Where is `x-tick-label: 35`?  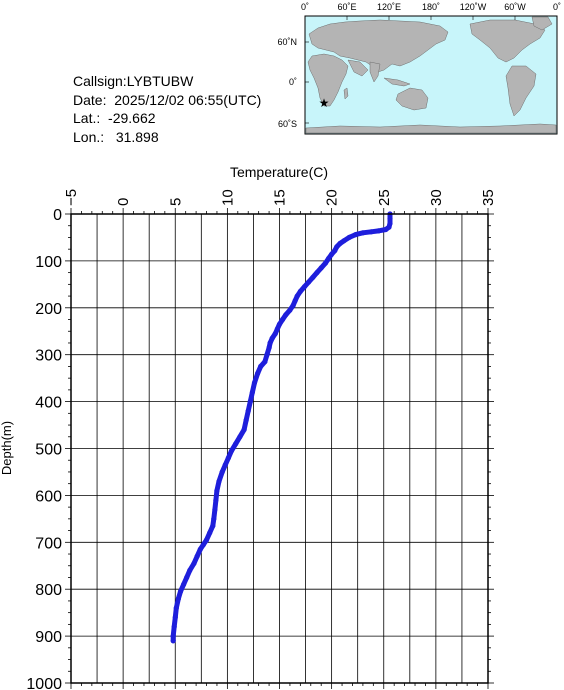
x-tick-label: 35 is located at coordinates (488, 197).